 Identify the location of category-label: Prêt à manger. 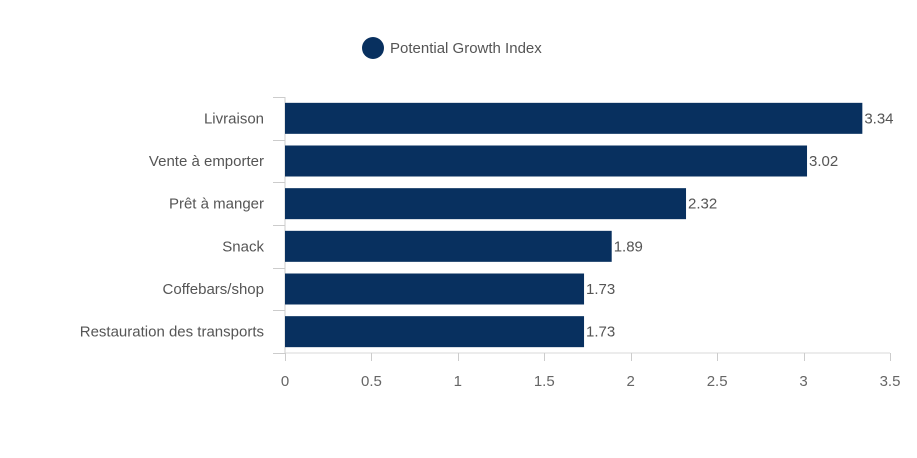
(216, 204).